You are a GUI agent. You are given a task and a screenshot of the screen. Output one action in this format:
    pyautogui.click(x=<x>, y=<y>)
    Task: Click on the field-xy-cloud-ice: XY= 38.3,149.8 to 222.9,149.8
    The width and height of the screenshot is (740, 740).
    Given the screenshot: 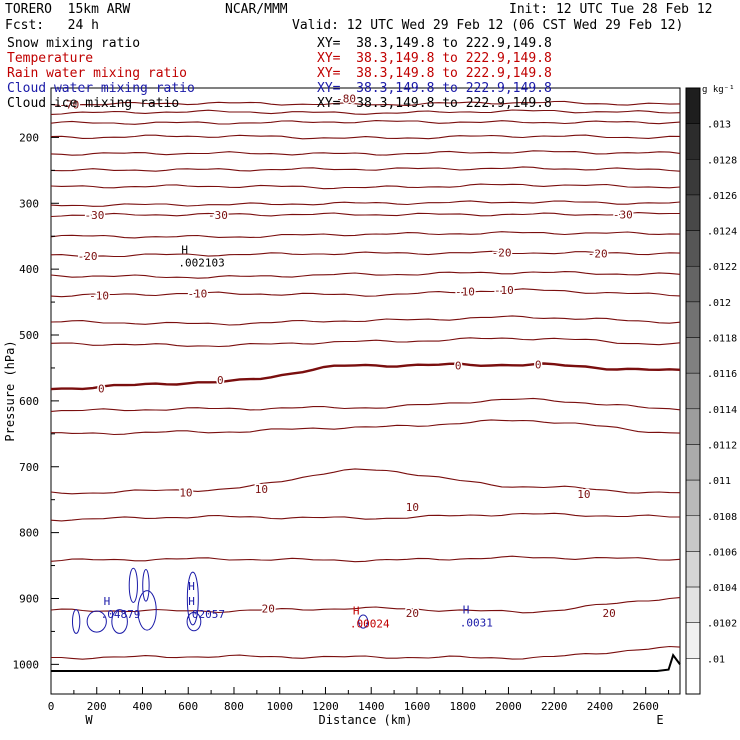 What is the action you would take?
    pyautogui.click(x=434, y=103)
    